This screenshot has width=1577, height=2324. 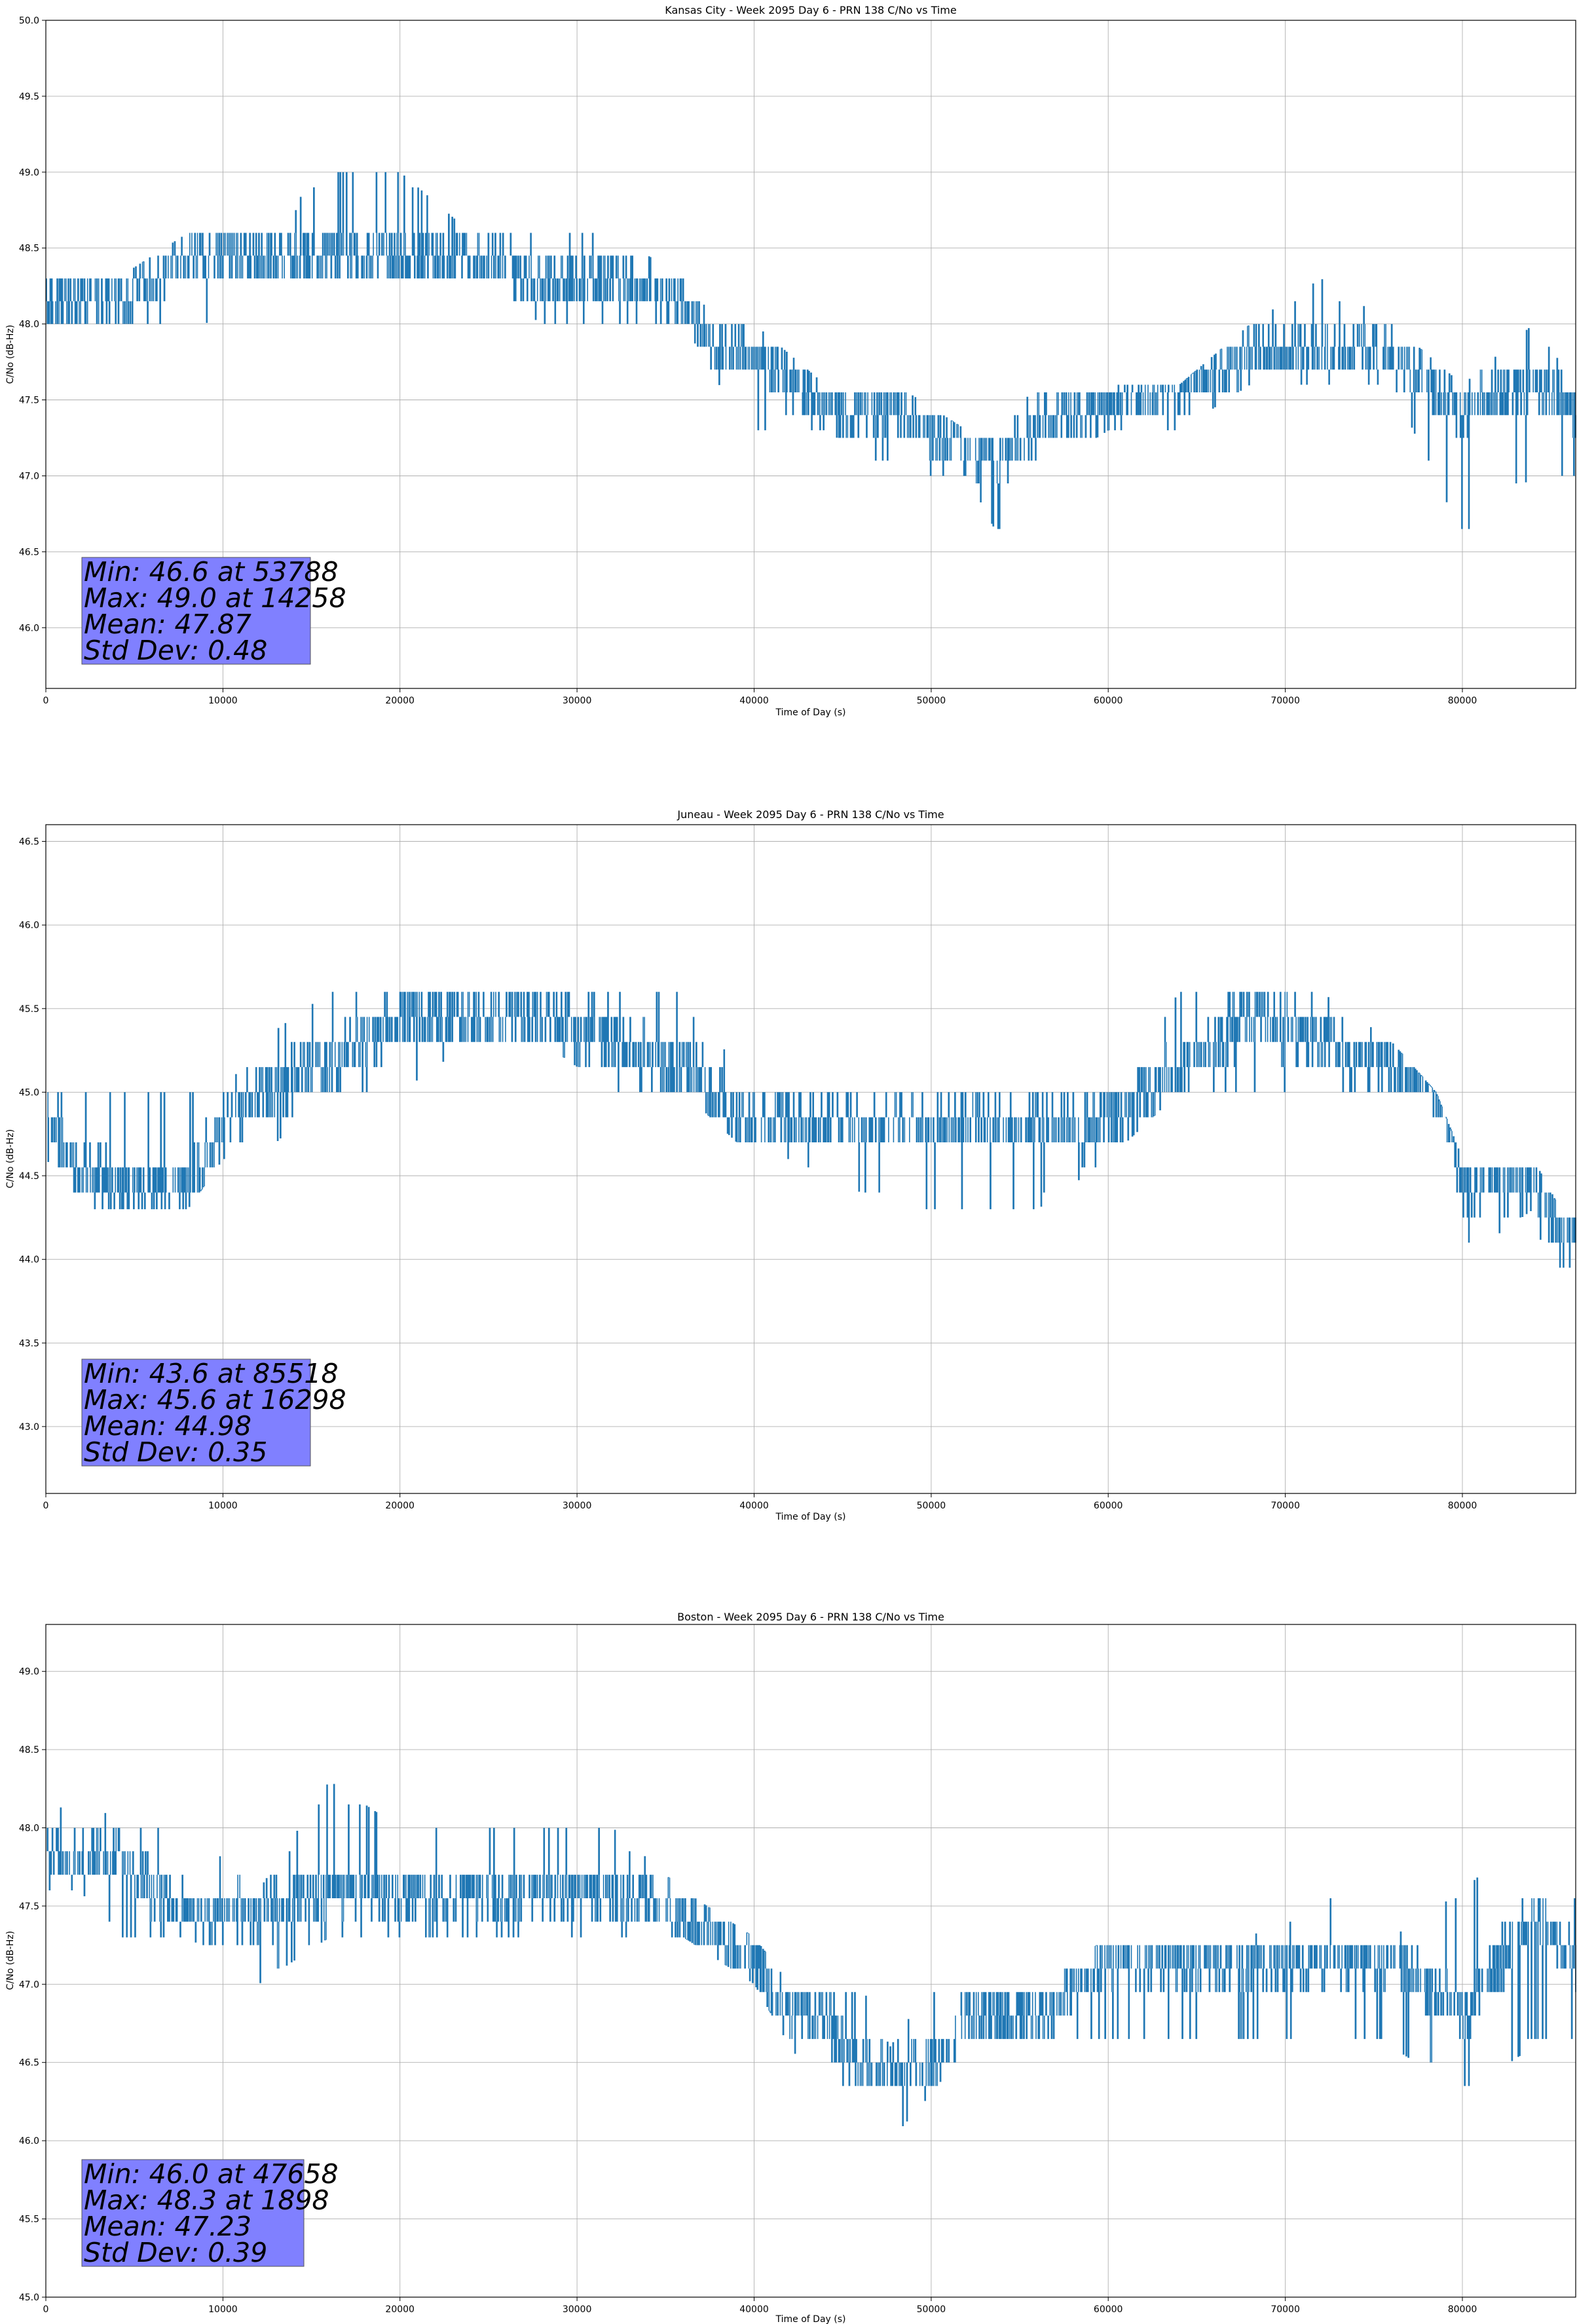 I want to click on y-tick-label: 43.0, so click(x=29, y=1427).